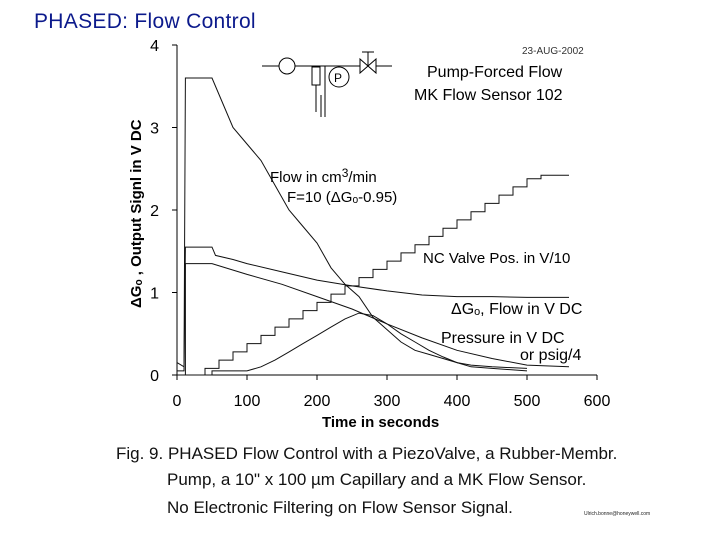 This screenshot has height=540, width=720. Describe the element at coordinates (488, 95) in the screenshot. I see `legend-title-line2: MK Flow Sensor 102` at that location.